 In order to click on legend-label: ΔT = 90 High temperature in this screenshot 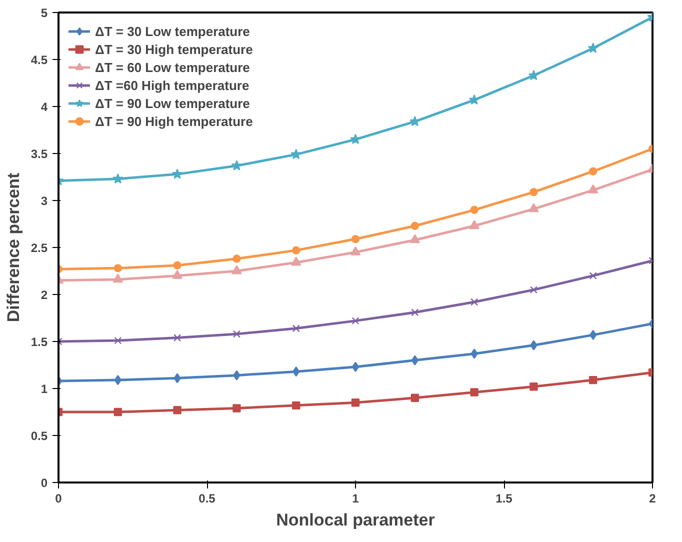, I will do `click(174, 121)`.